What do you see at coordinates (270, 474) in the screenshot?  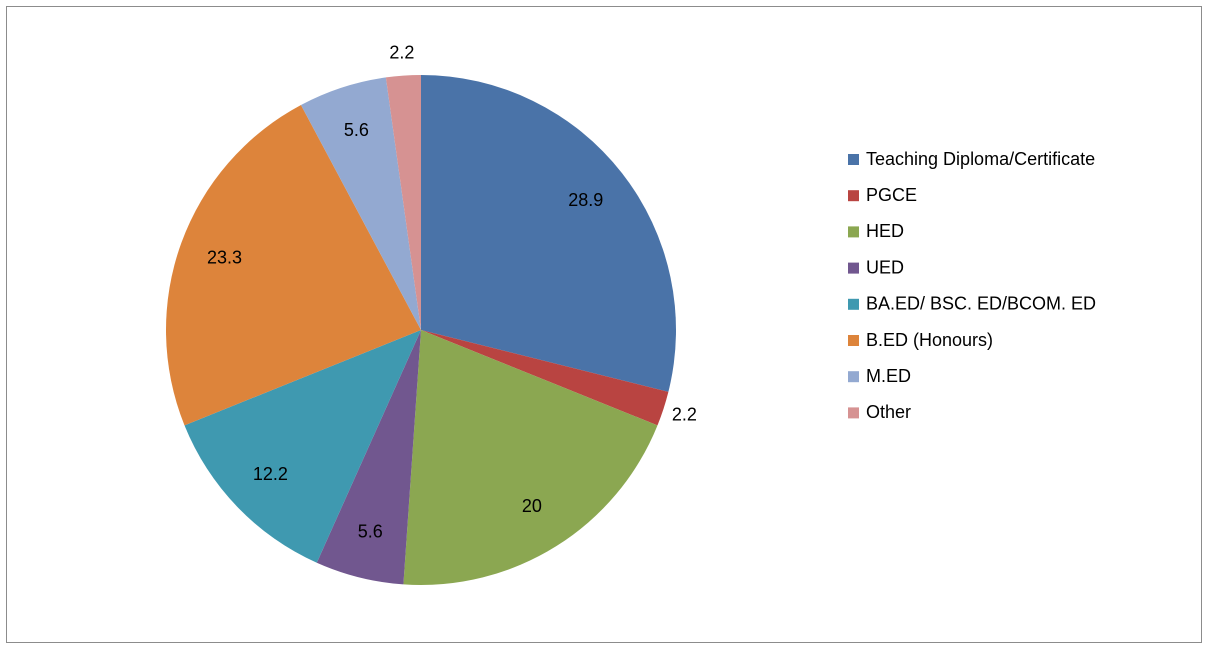 I see `data-label: 12.2` at bounding box center [270, 474].